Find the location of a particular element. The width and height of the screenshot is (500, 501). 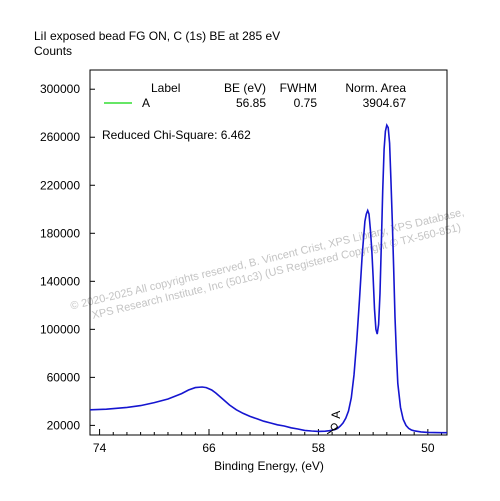

legend-header-be: BE (eV) is located at coordinates (245, 88).